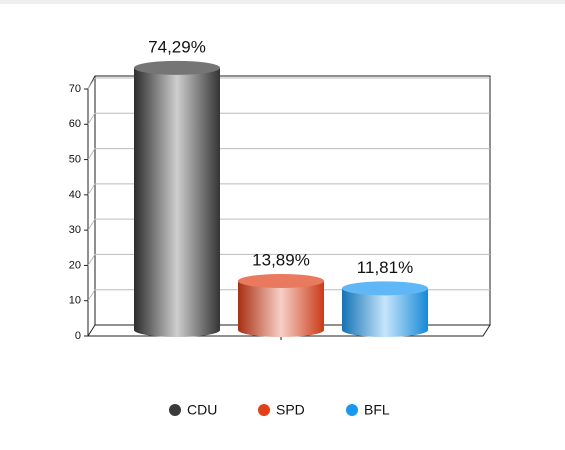 The width and height of the screenshot is (565, 450). What do you see at coordinates (75, 195) in the screenshot?
I see `y-tick-label: 40` at bounding box center [75, 195].